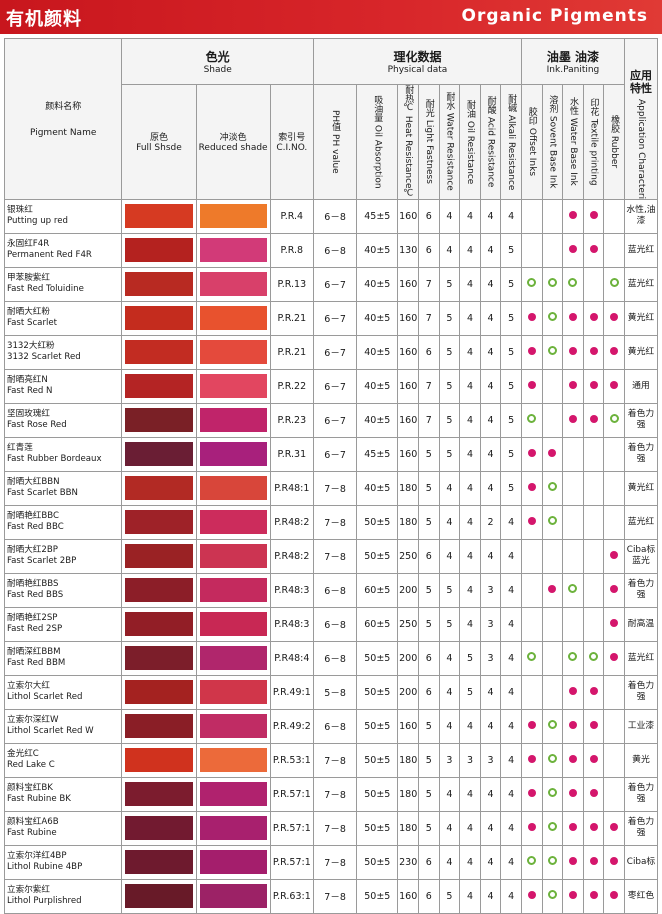  What do you see at coordinates (63, 794) in the screenshot?
I see `pigment-name: 颜料宝红BK Fast Rubine BK` at bounding box center [63, 794].